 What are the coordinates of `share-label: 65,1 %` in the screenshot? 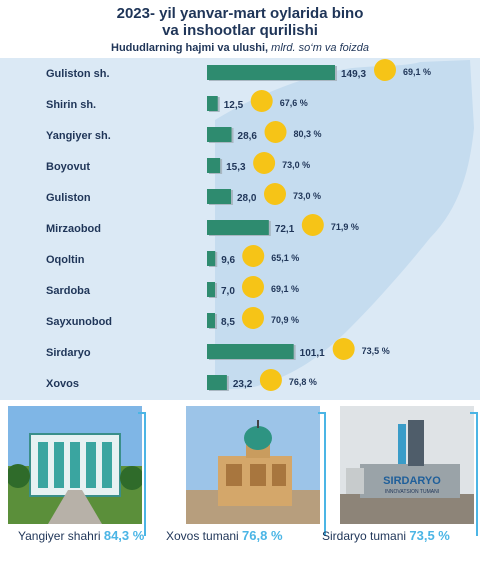 It's located at (285, 258).